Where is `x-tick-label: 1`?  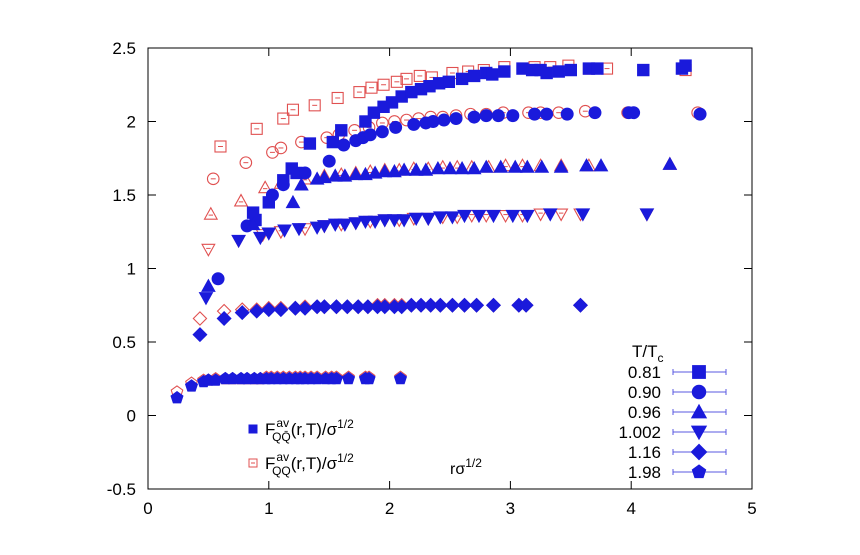 x-tick-label: 1 is located at coordinates (268, 508).